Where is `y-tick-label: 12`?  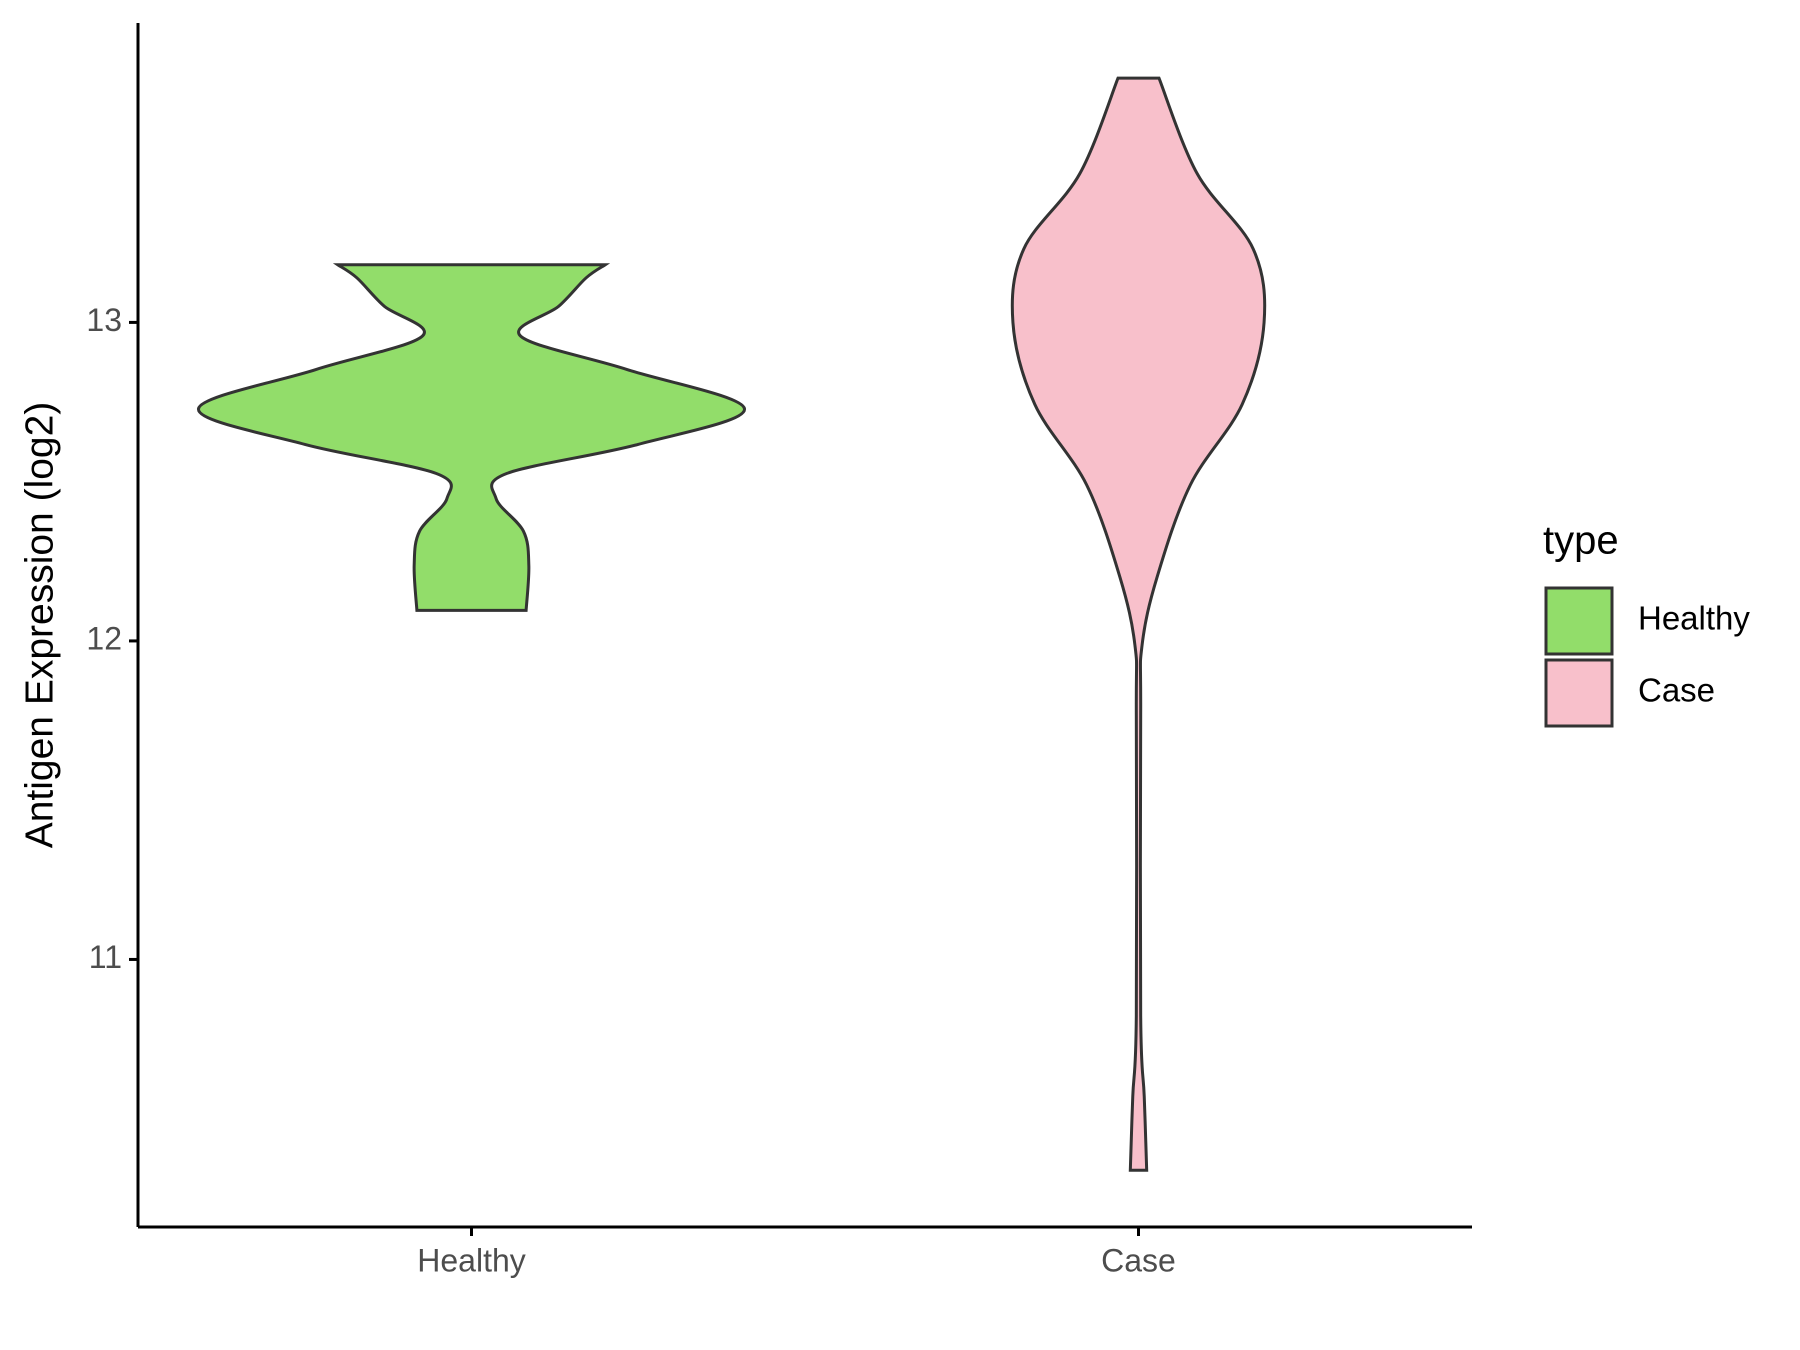 y-tick-label: 12 is located at coordinates (104, 638).